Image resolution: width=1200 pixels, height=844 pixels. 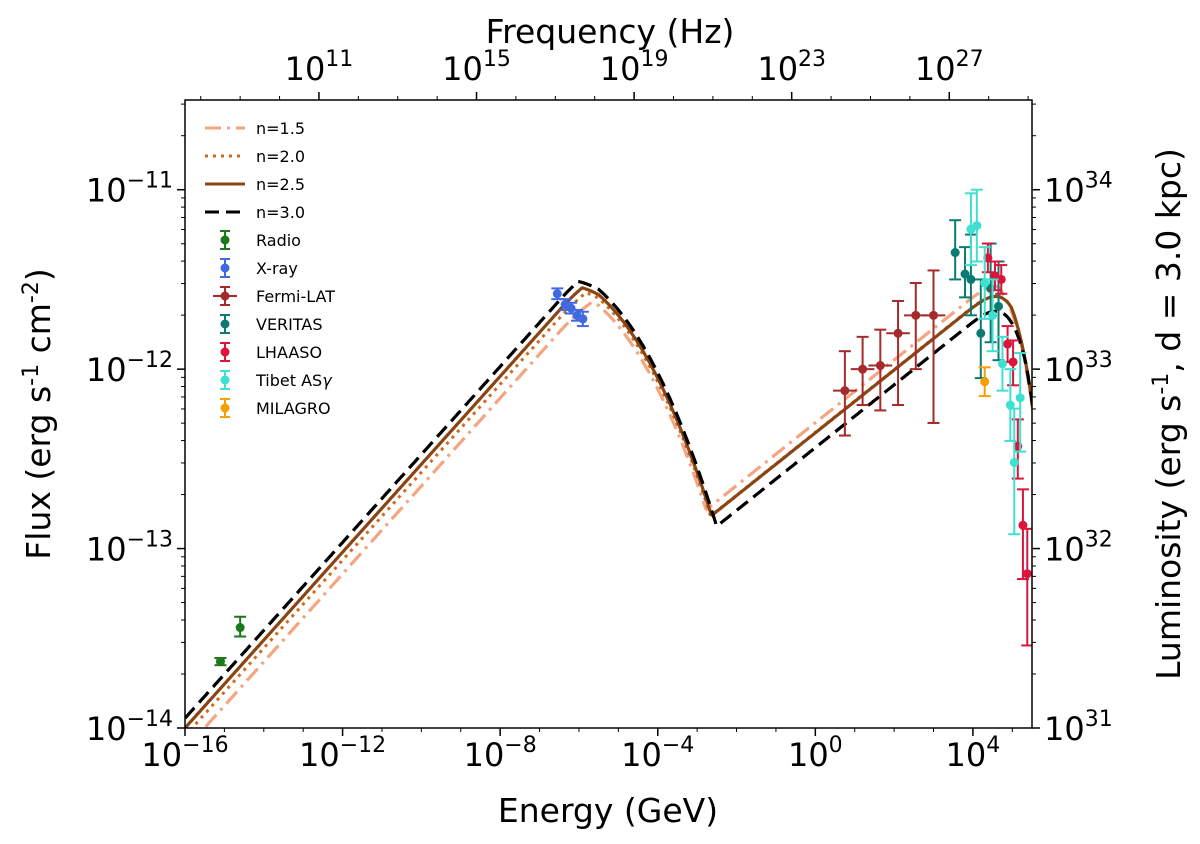 I want to click on x-tick-label: 10⁰, so click(x=815, y=753).